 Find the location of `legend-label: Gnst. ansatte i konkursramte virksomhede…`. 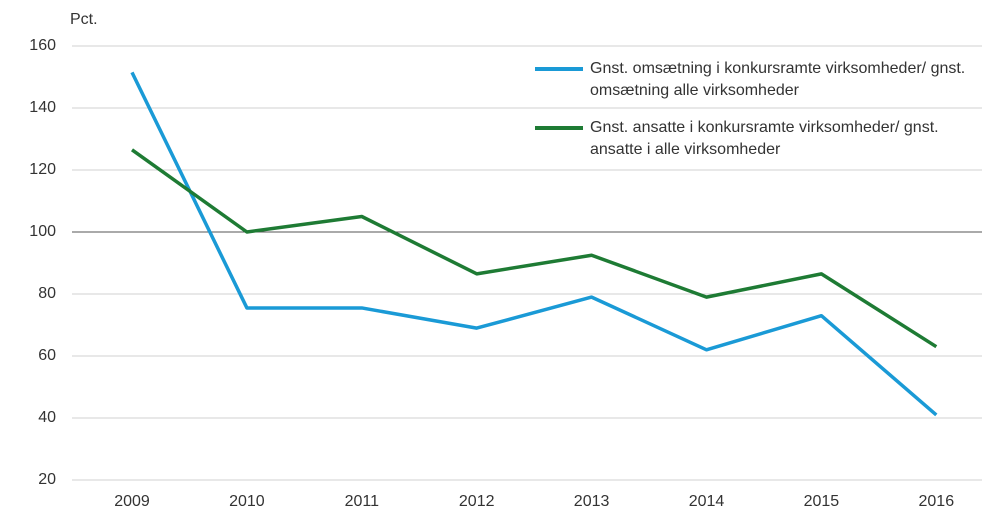

legend-label: Gnst. ansatte i konkursramte virksomhede… is located at coordinates (764, 138).